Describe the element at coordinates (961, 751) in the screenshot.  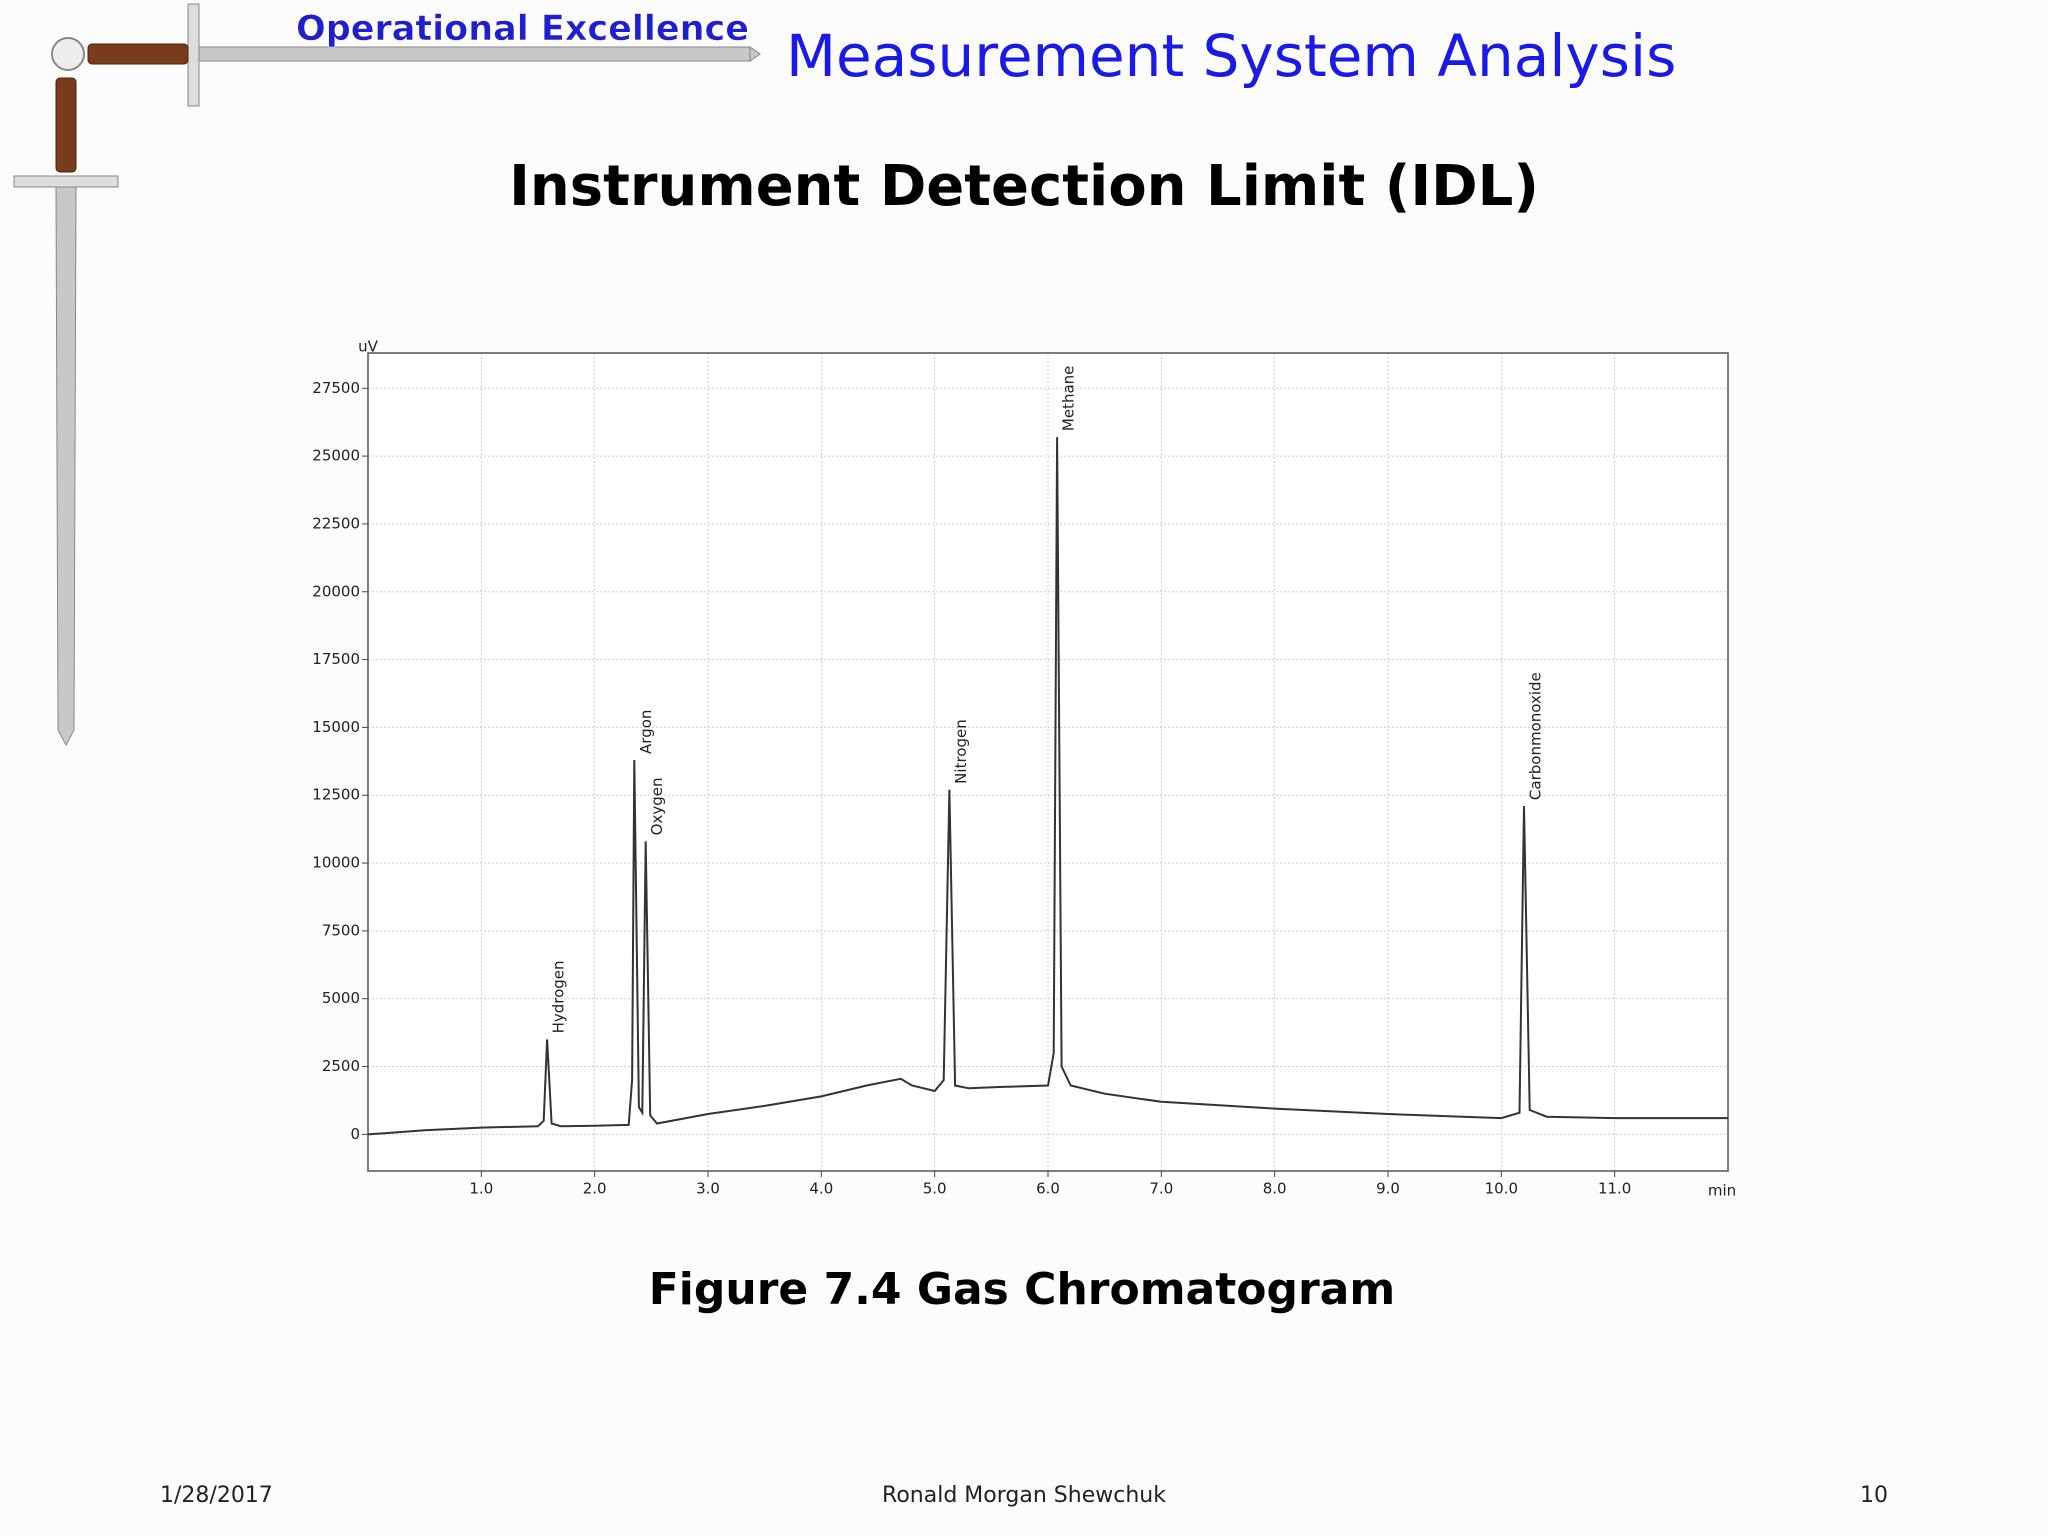
I see `peak-label: Nitrogen` at that location.